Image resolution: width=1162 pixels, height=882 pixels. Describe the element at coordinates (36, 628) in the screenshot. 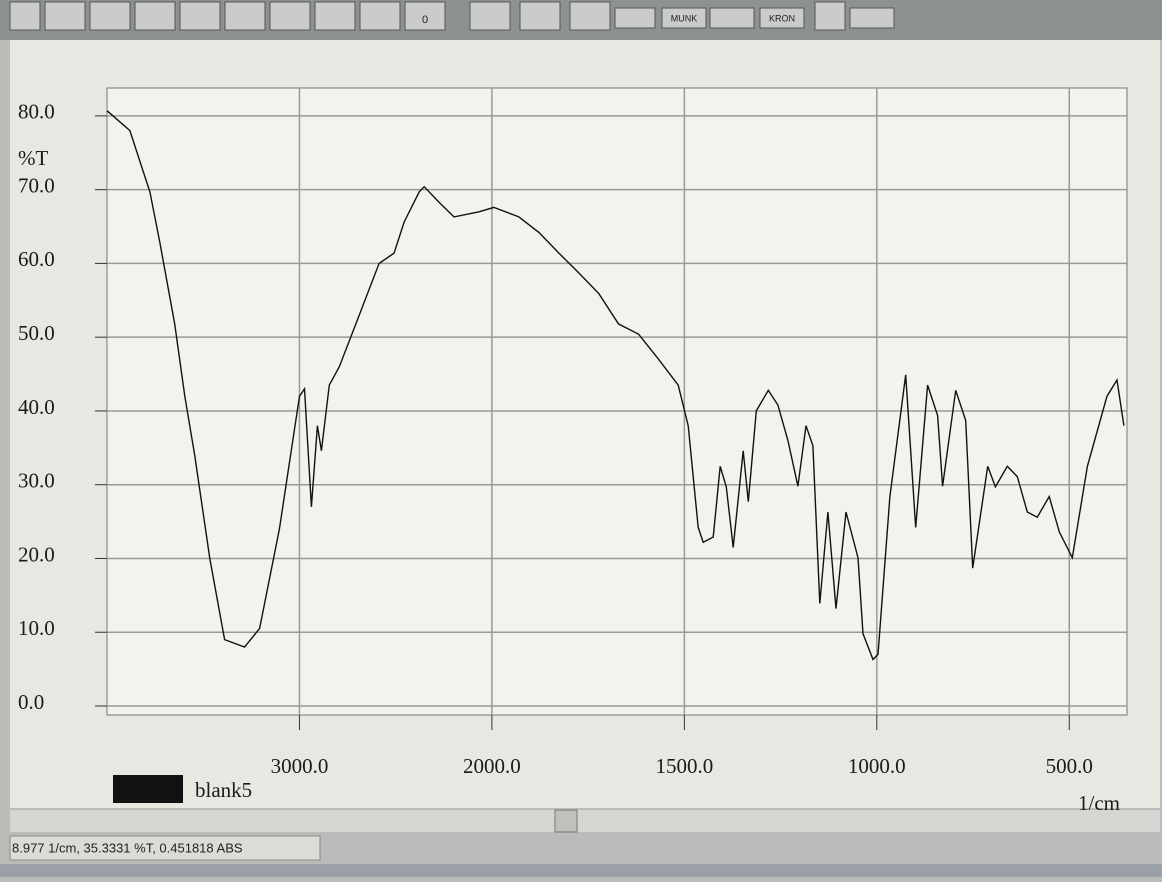

I see `y-tick-label: 10.0` at that location.